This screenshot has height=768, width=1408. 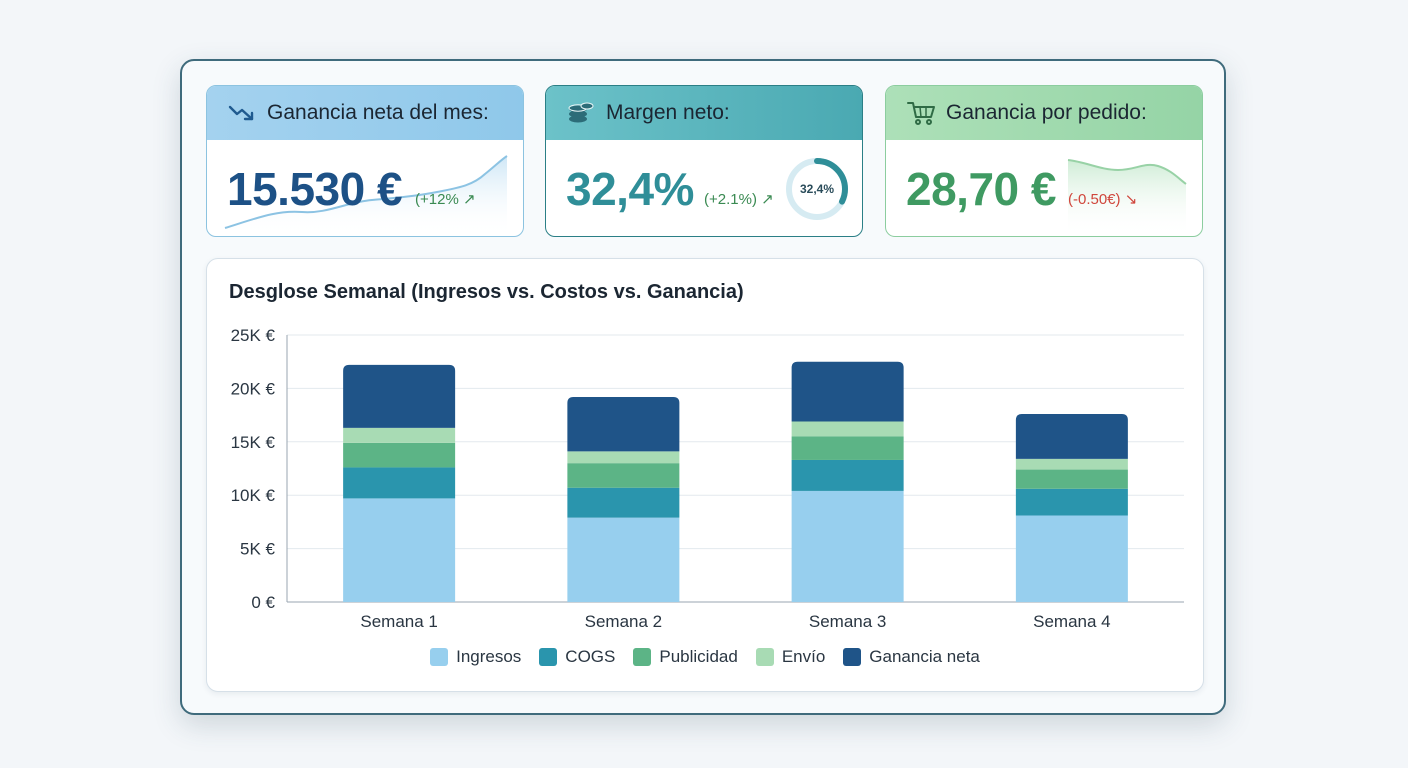 I want to click on legend-label: COGS, so click(x=590, y=656).